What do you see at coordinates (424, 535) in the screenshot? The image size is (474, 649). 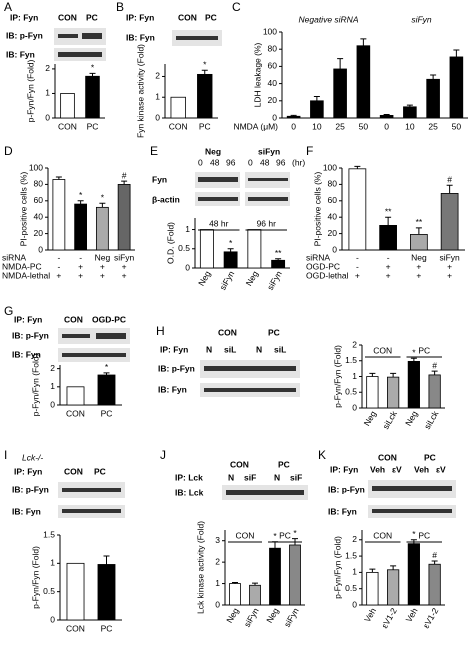 I see `group-label: PC` at bounding box center [424, 535].